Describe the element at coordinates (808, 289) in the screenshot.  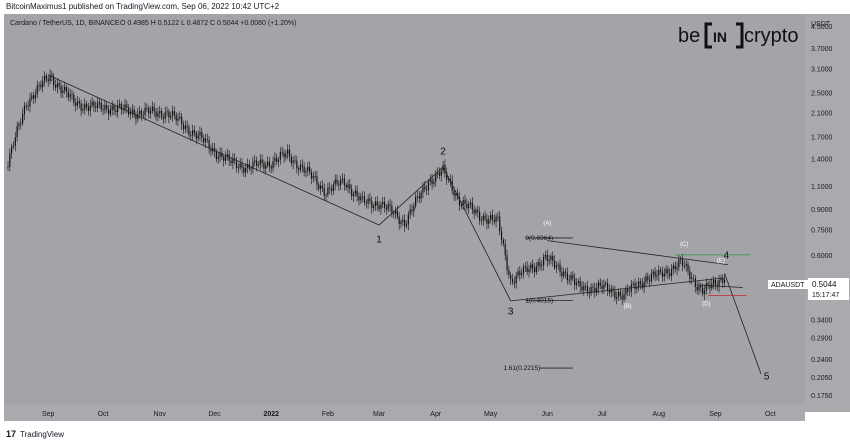
I see `last-price-tag: ADAUSDT 0.5044 15:17:47` at that location.